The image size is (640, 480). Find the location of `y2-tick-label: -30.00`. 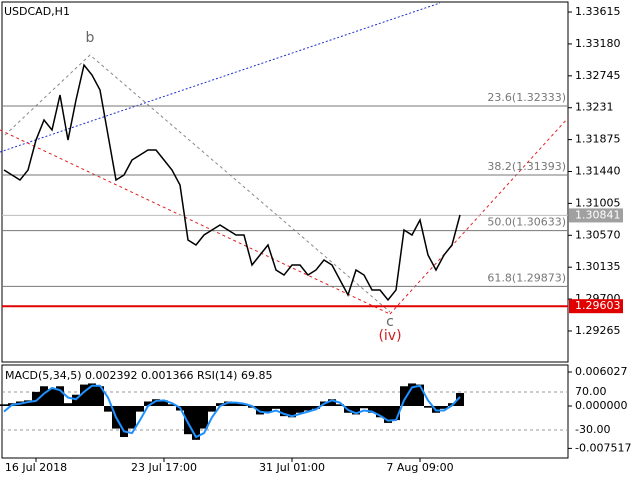

y2-tick-label: -30.00 is located at coordinates (592, 429).